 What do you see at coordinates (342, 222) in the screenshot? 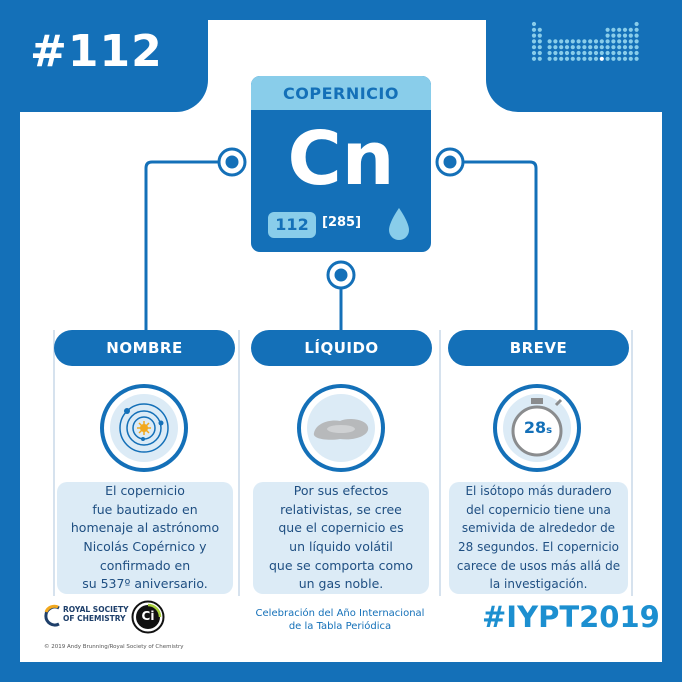
I see `atomic-mass: [285]` at bounding box center [342, 222].